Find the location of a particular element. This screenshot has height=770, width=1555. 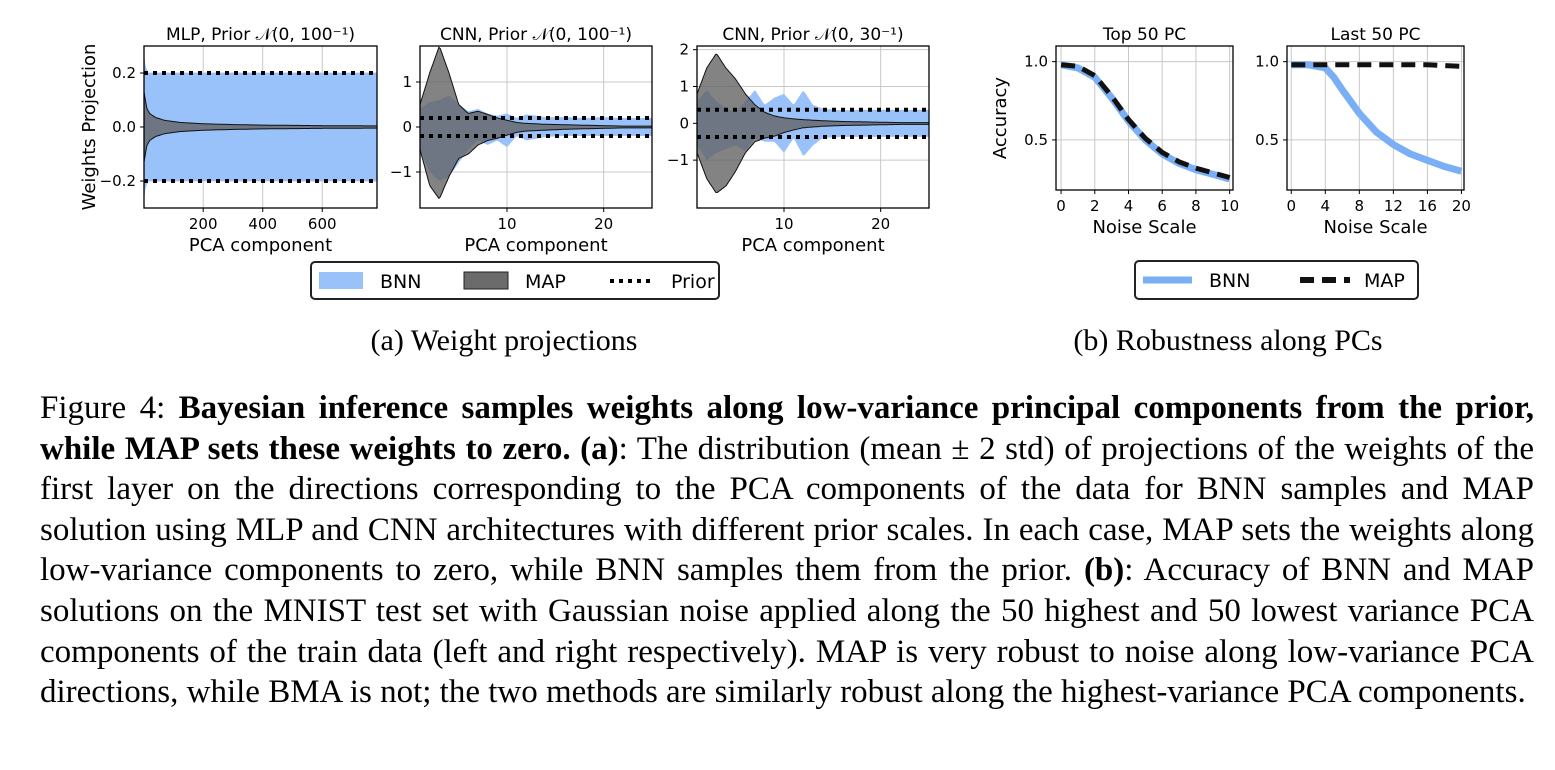

legend-b-frame is located at coordinates (1276, 280).